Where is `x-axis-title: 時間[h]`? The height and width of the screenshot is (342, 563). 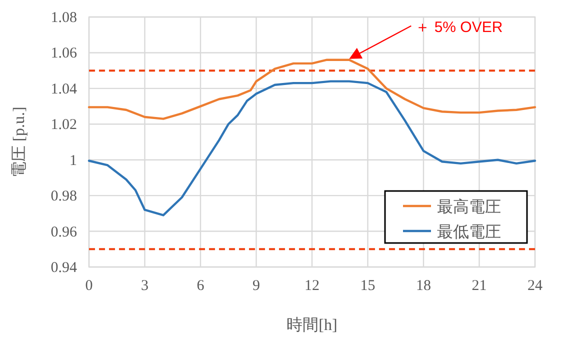
x-axis-title: 時間[h] is located at coordinates (312, 325).